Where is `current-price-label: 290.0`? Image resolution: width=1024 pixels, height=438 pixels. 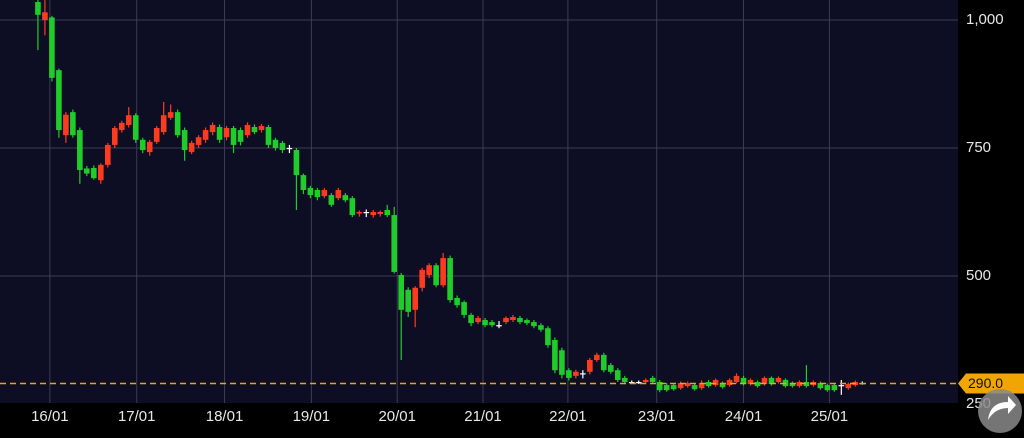 current-price-label: 290.0 is located at coordinates (985, 383).